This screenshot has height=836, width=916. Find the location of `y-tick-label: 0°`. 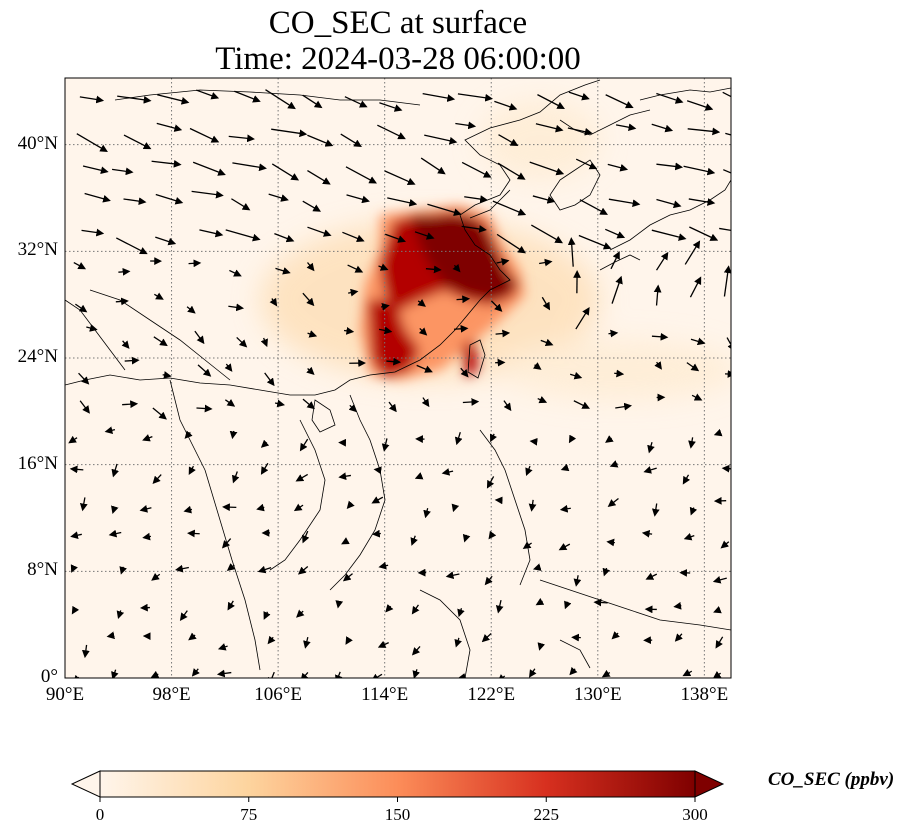

y-tick-label: 0° is located at coordinates (49, 676).